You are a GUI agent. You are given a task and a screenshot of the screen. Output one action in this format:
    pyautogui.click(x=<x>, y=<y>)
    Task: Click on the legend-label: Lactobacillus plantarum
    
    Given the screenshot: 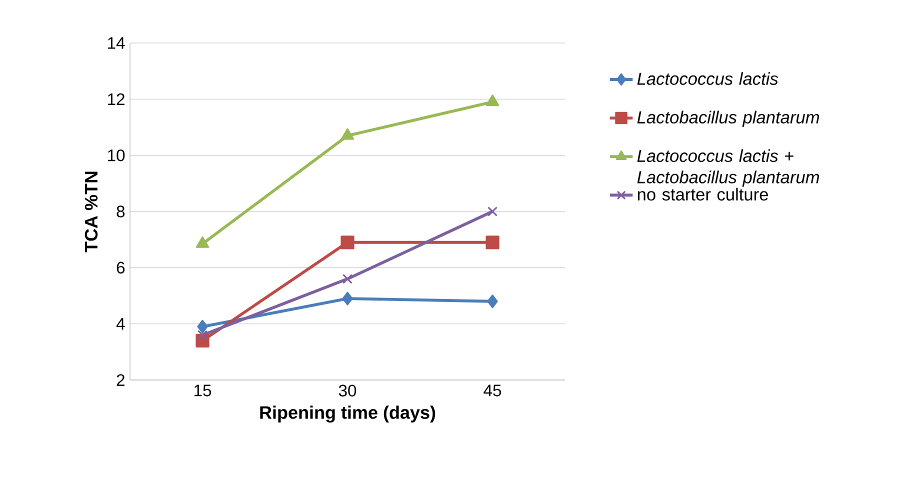 What is the action you would take?
    pyautogui.click(x=728, y=118)
    